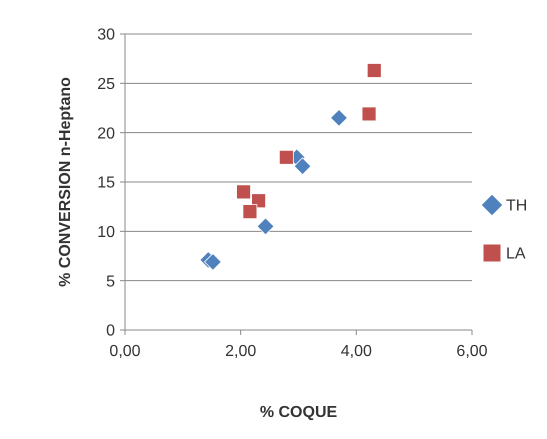 This screenshot has width=547, height=439. Describe the element at coordinates (65, 181) in the screenshot. I see `y-axis-title: % CONVERSION n-Heptano` at that location.